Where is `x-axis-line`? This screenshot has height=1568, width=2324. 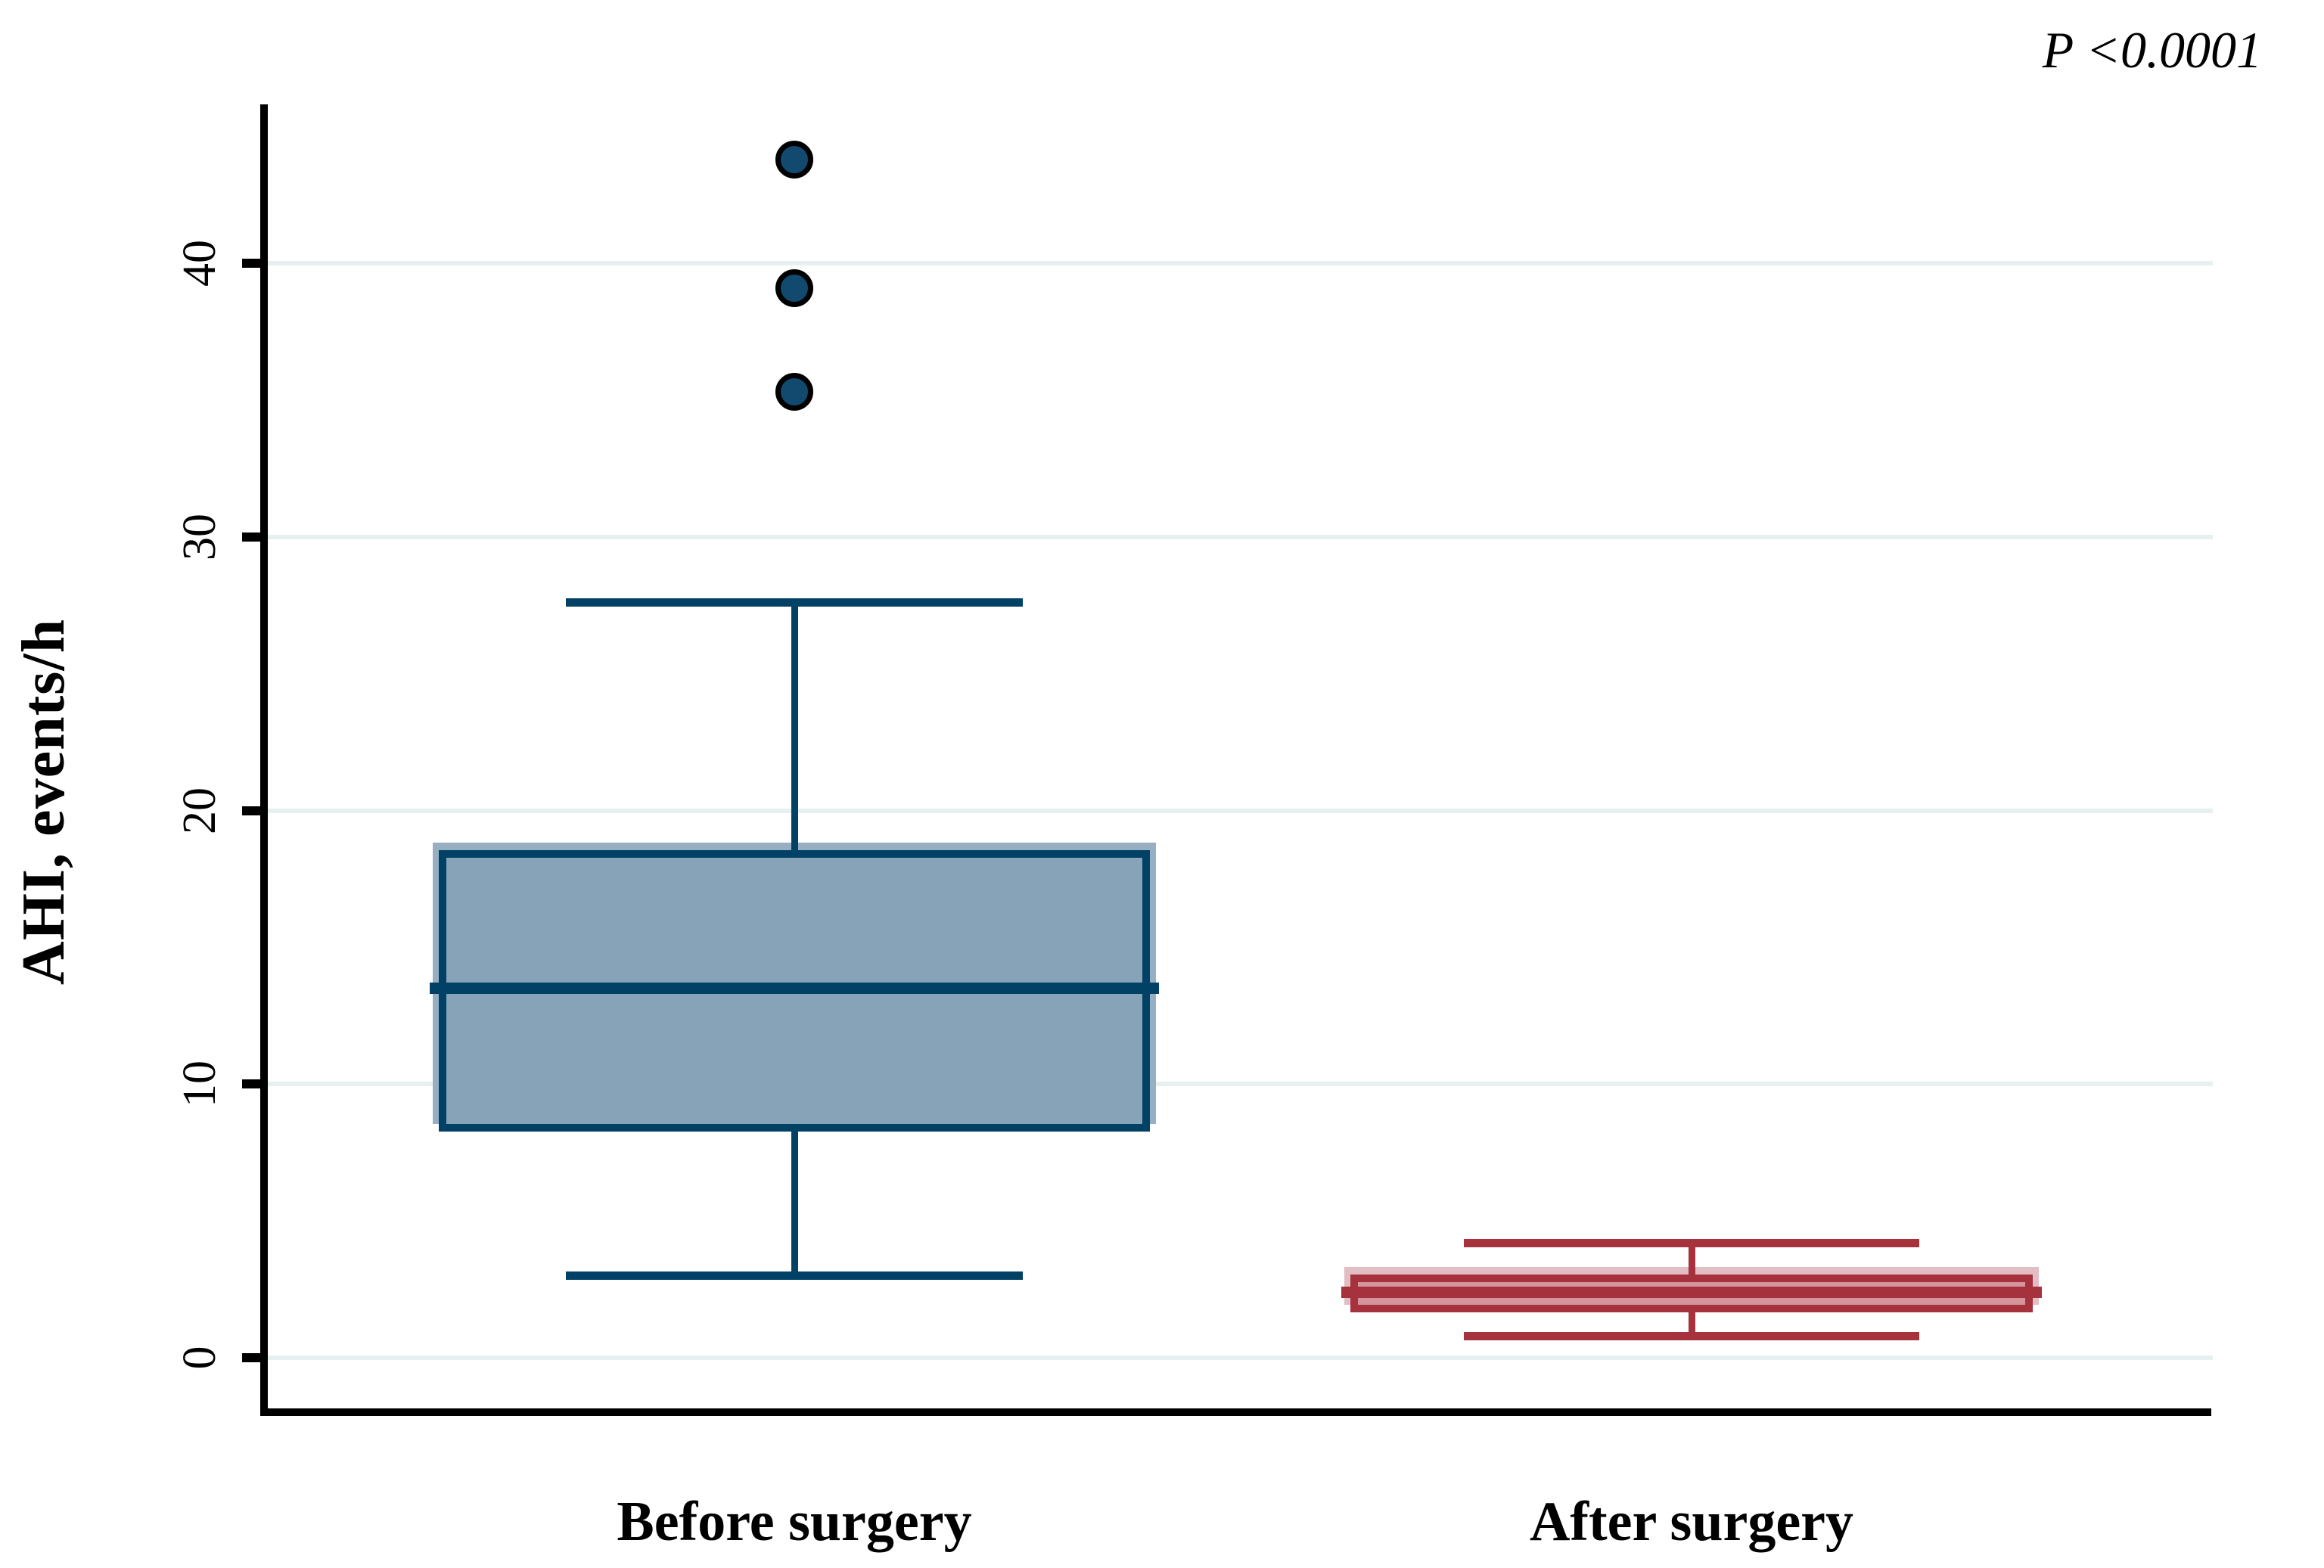
x-axis-line is located at coordinates (1235, 1412).